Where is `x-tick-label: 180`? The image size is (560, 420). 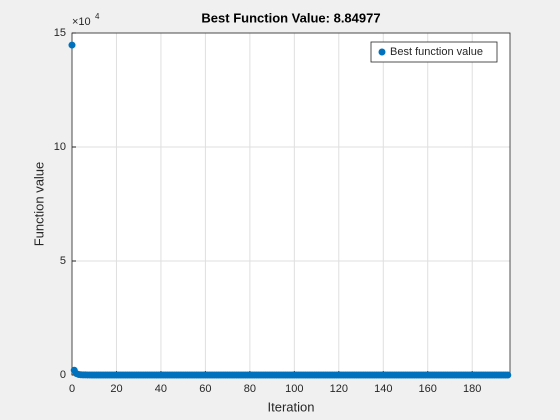
x-tick-label: 180 is located at coordinates (472, 389).